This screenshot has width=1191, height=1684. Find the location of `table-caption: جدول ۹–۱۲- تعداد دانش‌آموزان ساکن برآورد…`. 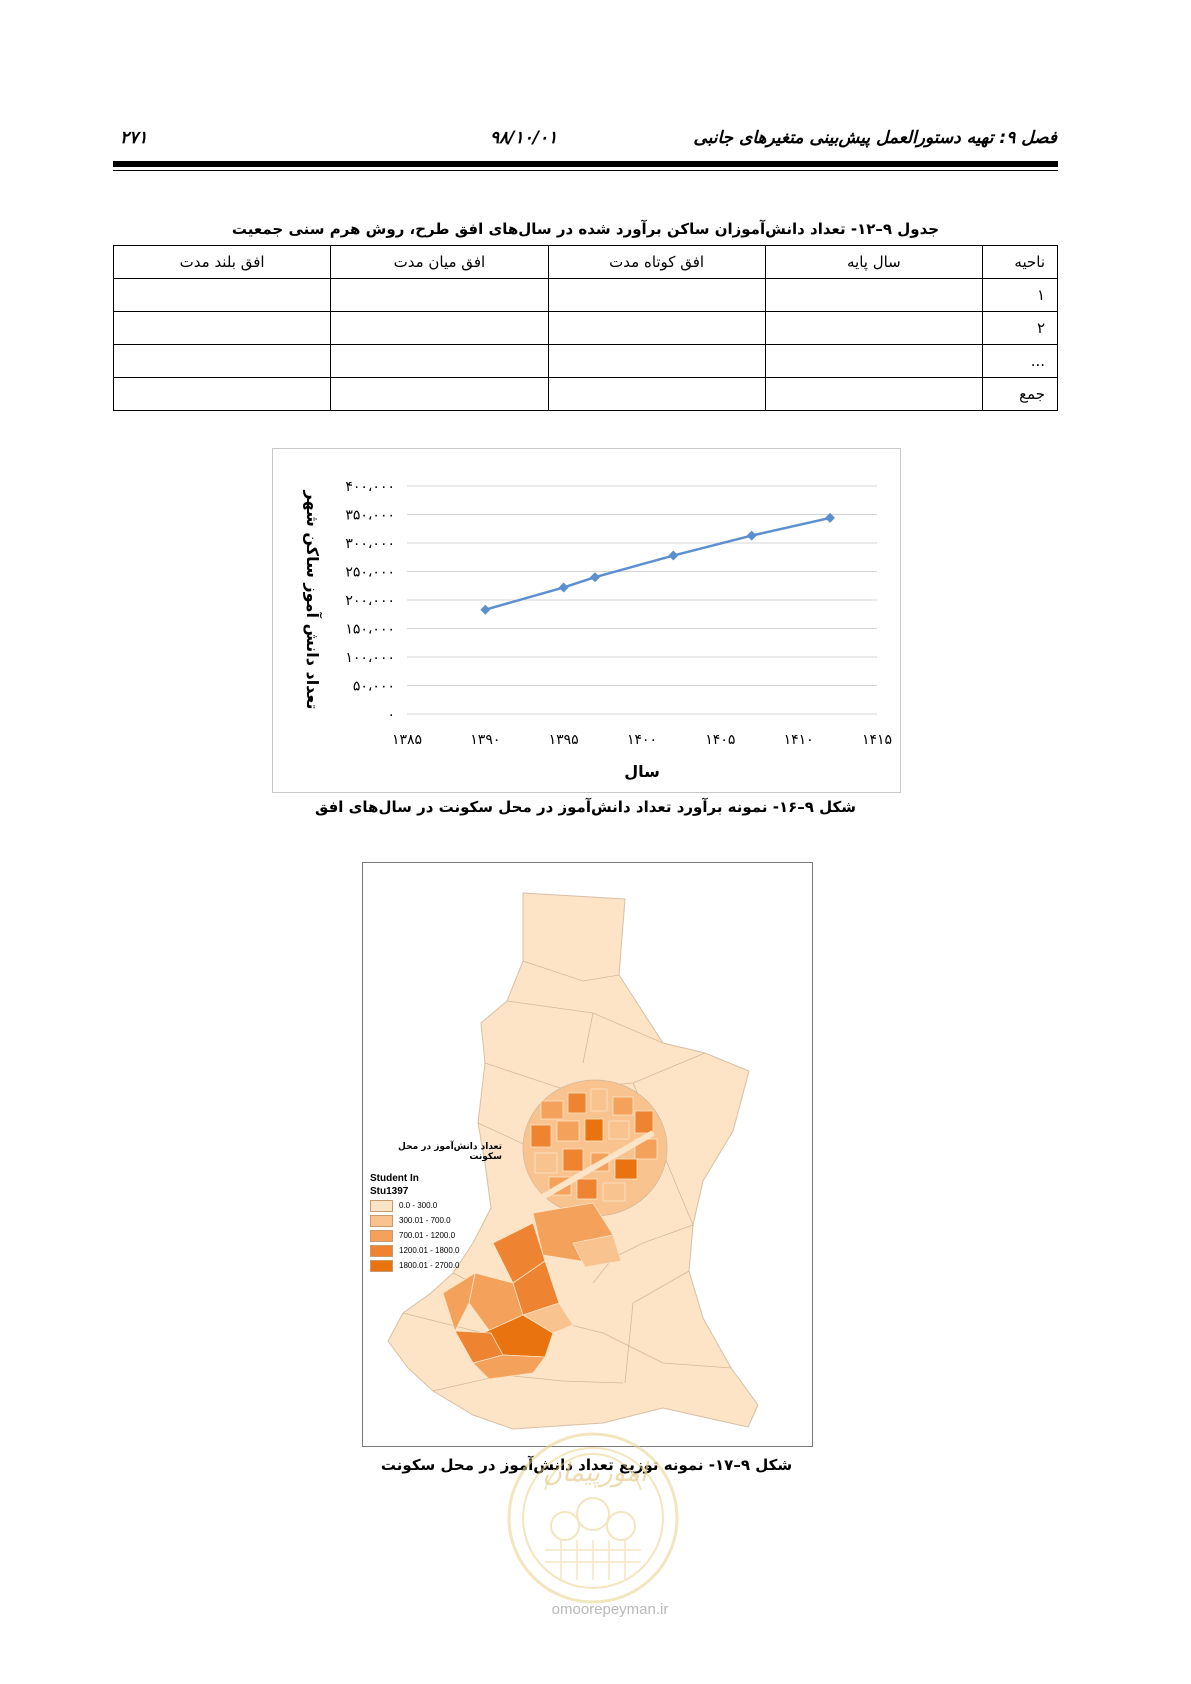

table-caption: جدول ۹–۱۲- تعداد دانش‌آموزان ساکن برآورد… is located at coordinates (585, 229).